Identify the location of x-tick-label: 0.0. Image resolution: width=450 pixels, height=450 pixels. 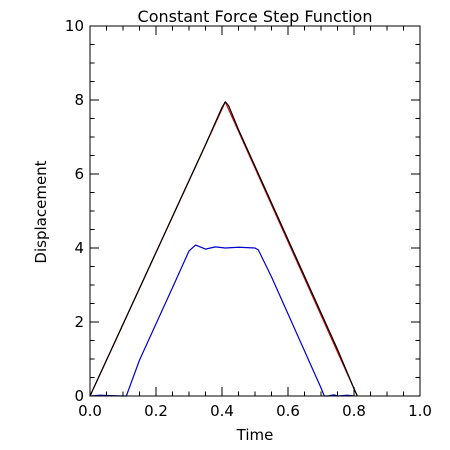
(90, 411).